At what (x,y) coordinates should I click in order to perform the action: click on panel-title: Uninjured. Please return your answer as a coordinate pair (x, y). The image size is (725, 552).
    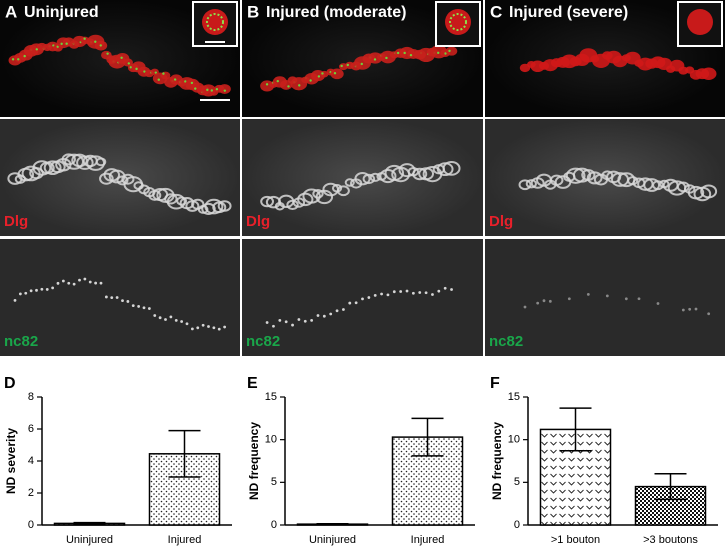
    Looking at the image, I should click on (61, 12).